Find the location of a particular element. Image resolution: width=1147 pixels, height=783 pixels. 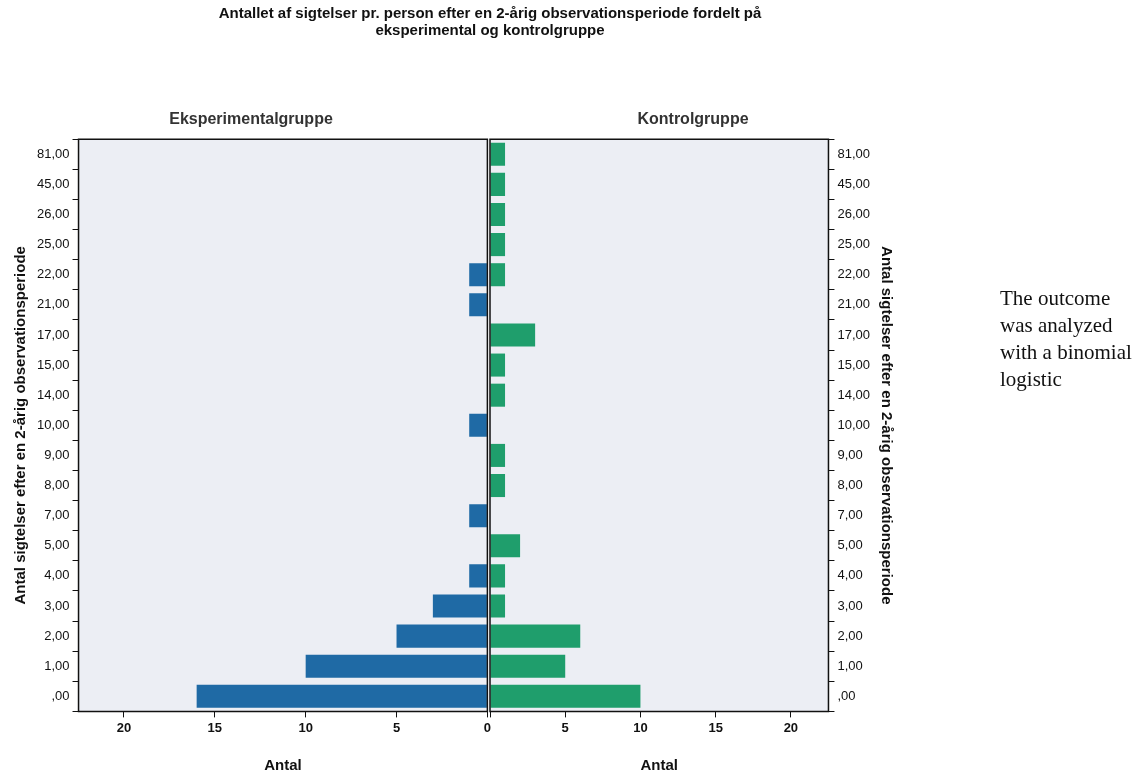

chart-title: Antallet af sigtelser pr. person efter en 2-årig observationsperiode fordelt på eksperimental og kontrolgruppe is located at coordinates (490, 21).